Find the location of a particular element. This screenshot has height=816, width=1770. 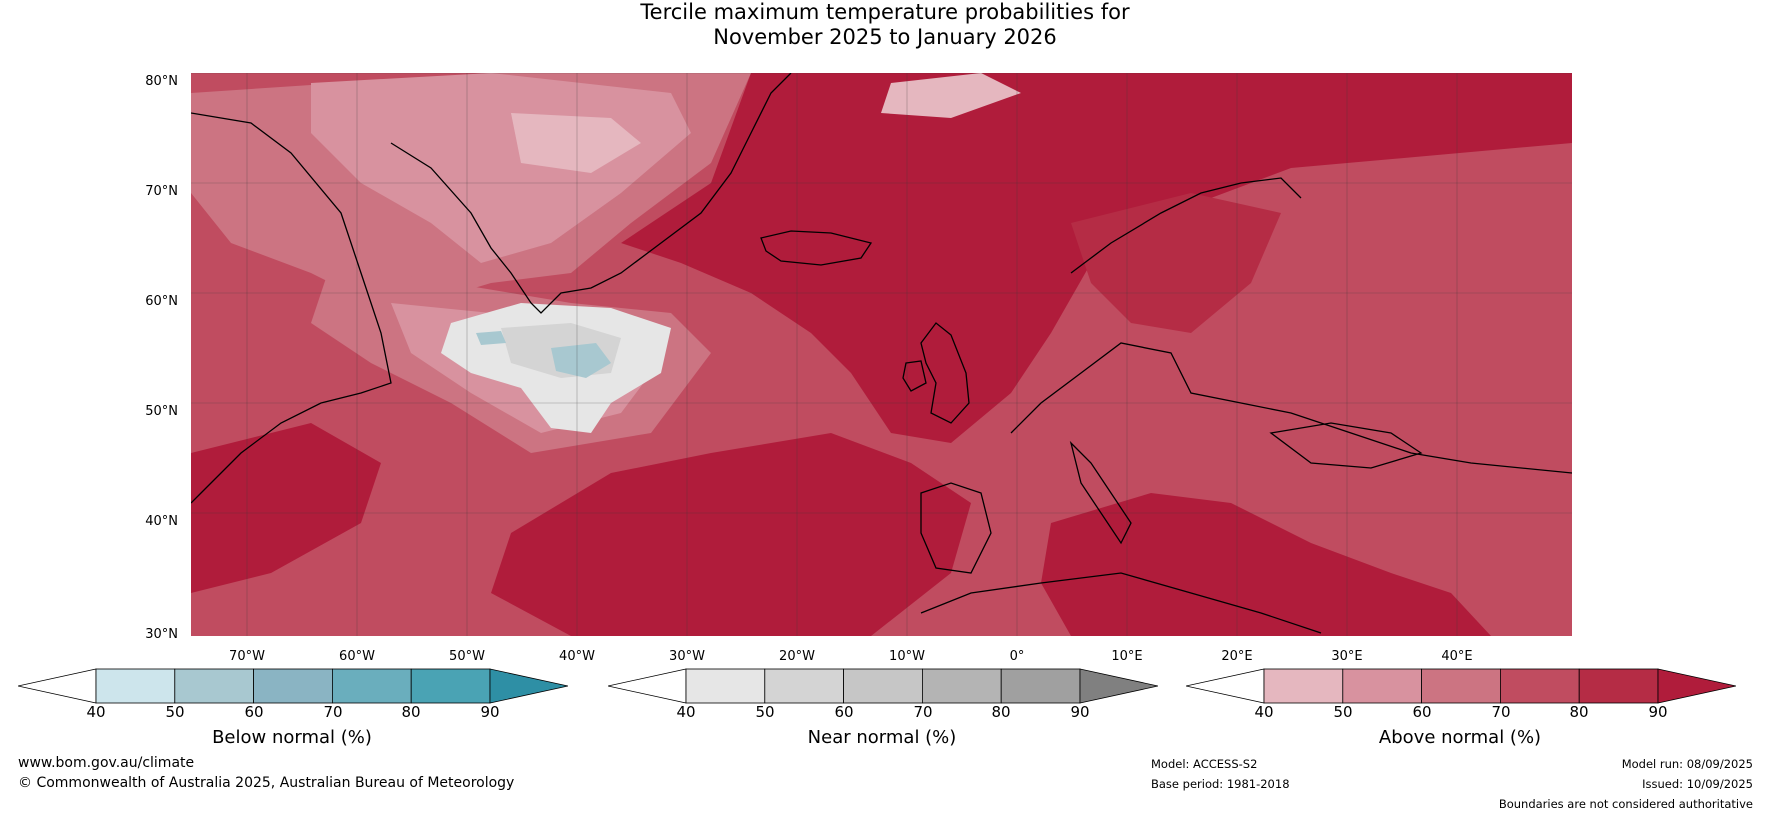

lon-label-20w: 20°W is located at coordinates (797, 656).